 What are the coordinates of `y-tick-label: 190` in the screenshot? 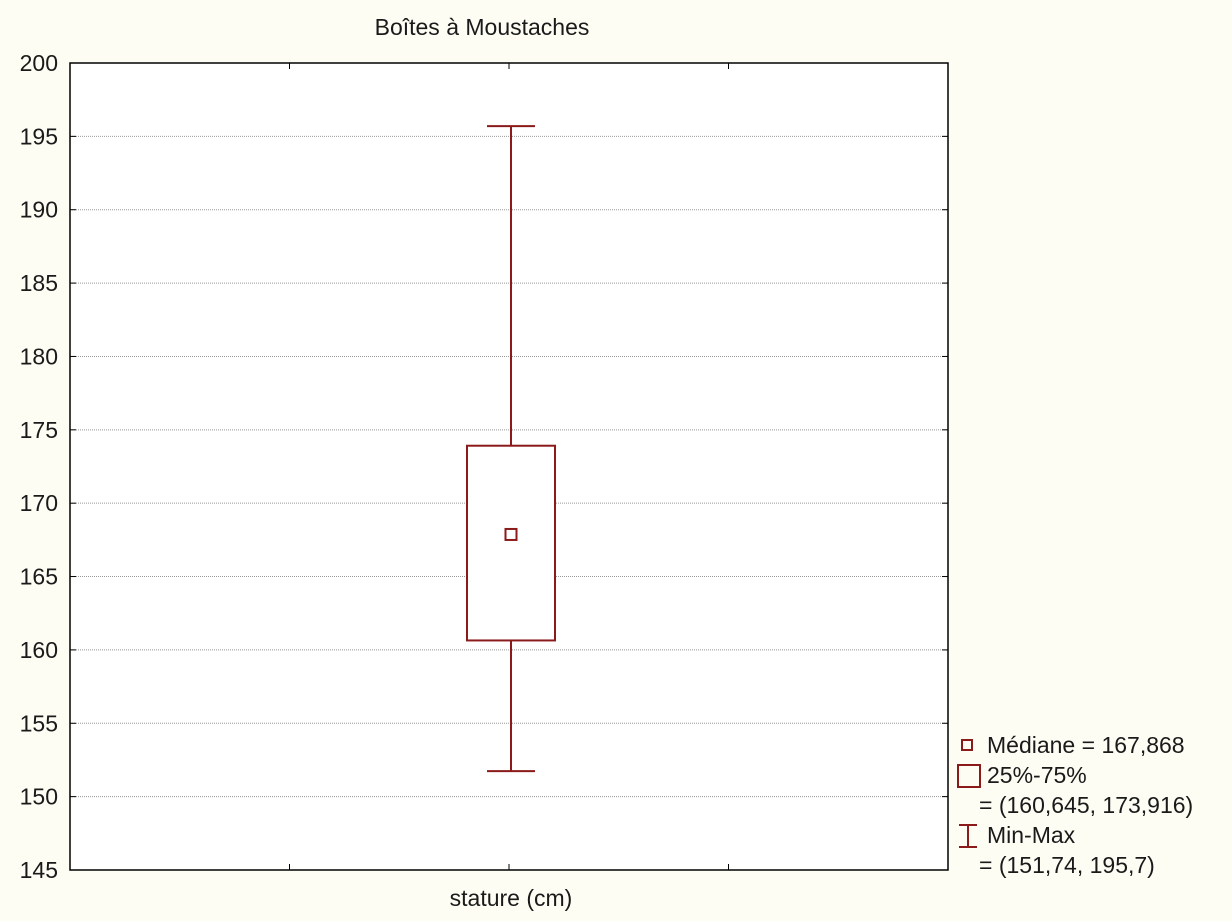 It's located at (39, 210).